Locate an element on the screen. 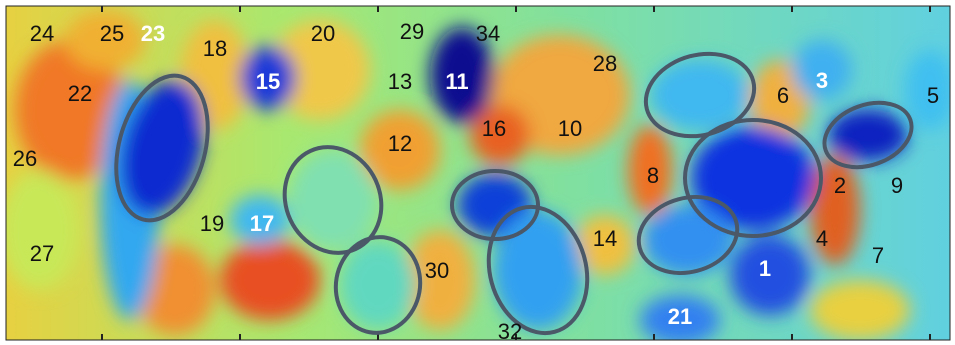 The image size is (955, 345). grain-label: 17 is located at coordinates (262, 223).